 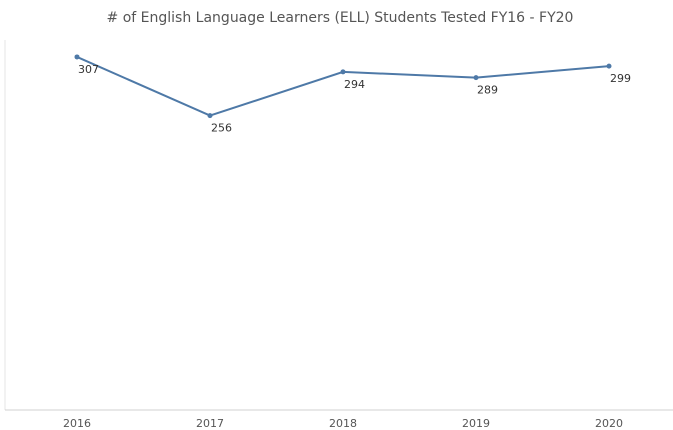 What do you see at coordinates (343, 423) in the screenshot?
I see `x-tick-label: 2018` at bounding box center [343, 423].